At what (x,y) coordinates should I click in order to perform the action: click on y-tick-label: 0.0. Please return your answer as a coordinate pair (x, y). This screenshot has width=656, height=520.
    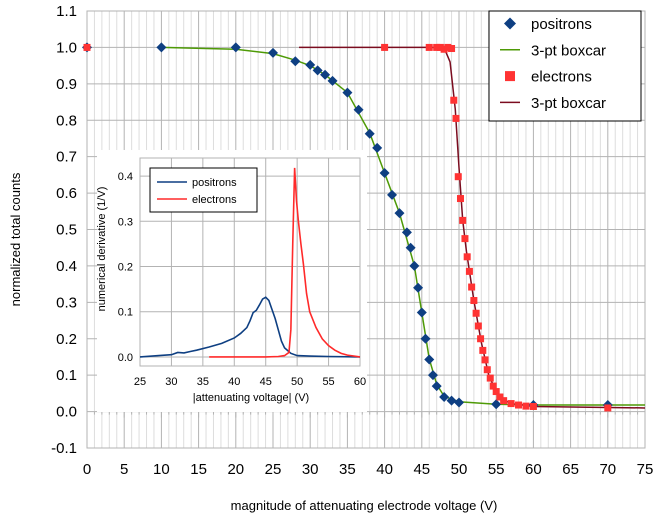
    Looking at the image, I should click on (66, 412).